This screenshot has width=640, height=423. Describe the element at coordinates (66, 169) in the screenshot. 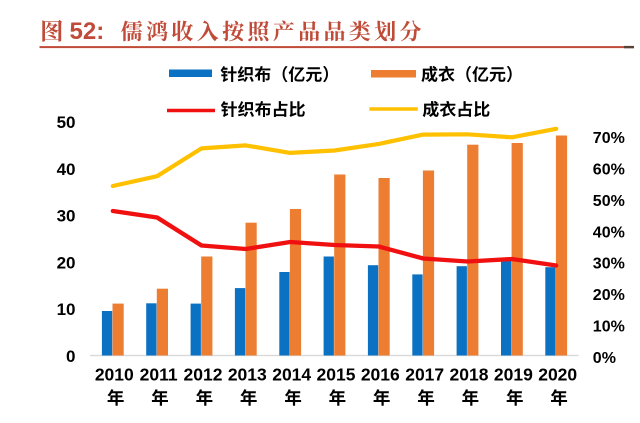

I see `svg-text: 40` at that location.